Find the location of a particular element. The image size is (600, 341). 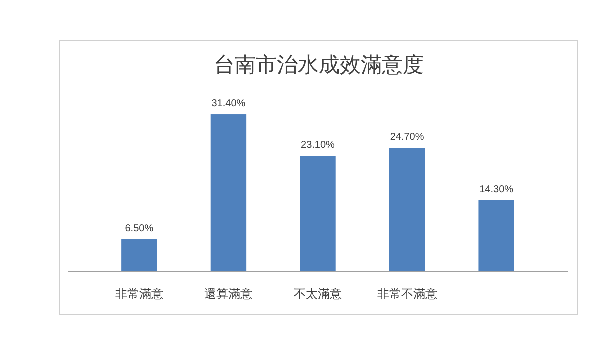

data-label: 23.10% is located at coordinates (318, 146).